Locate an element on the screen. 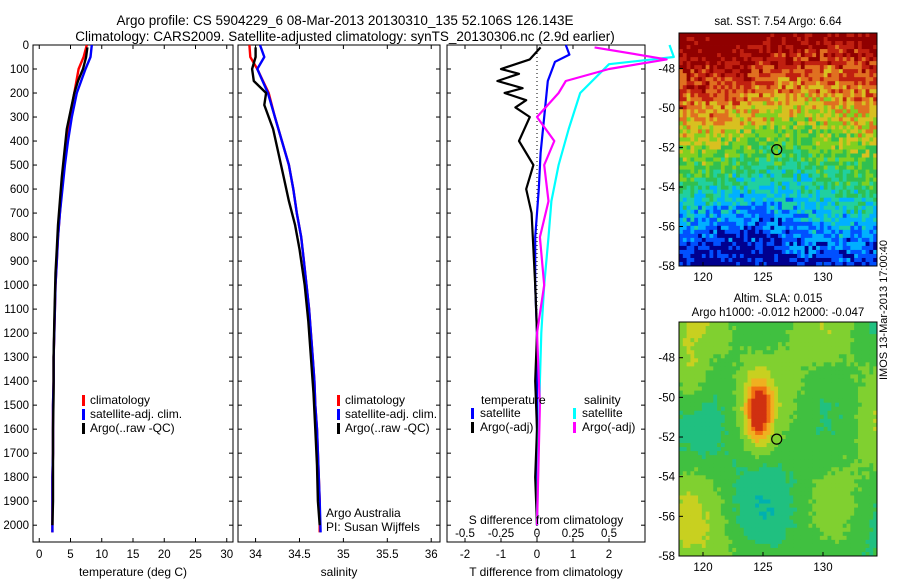  sst-map-frame is located at coordinates (778, 149).